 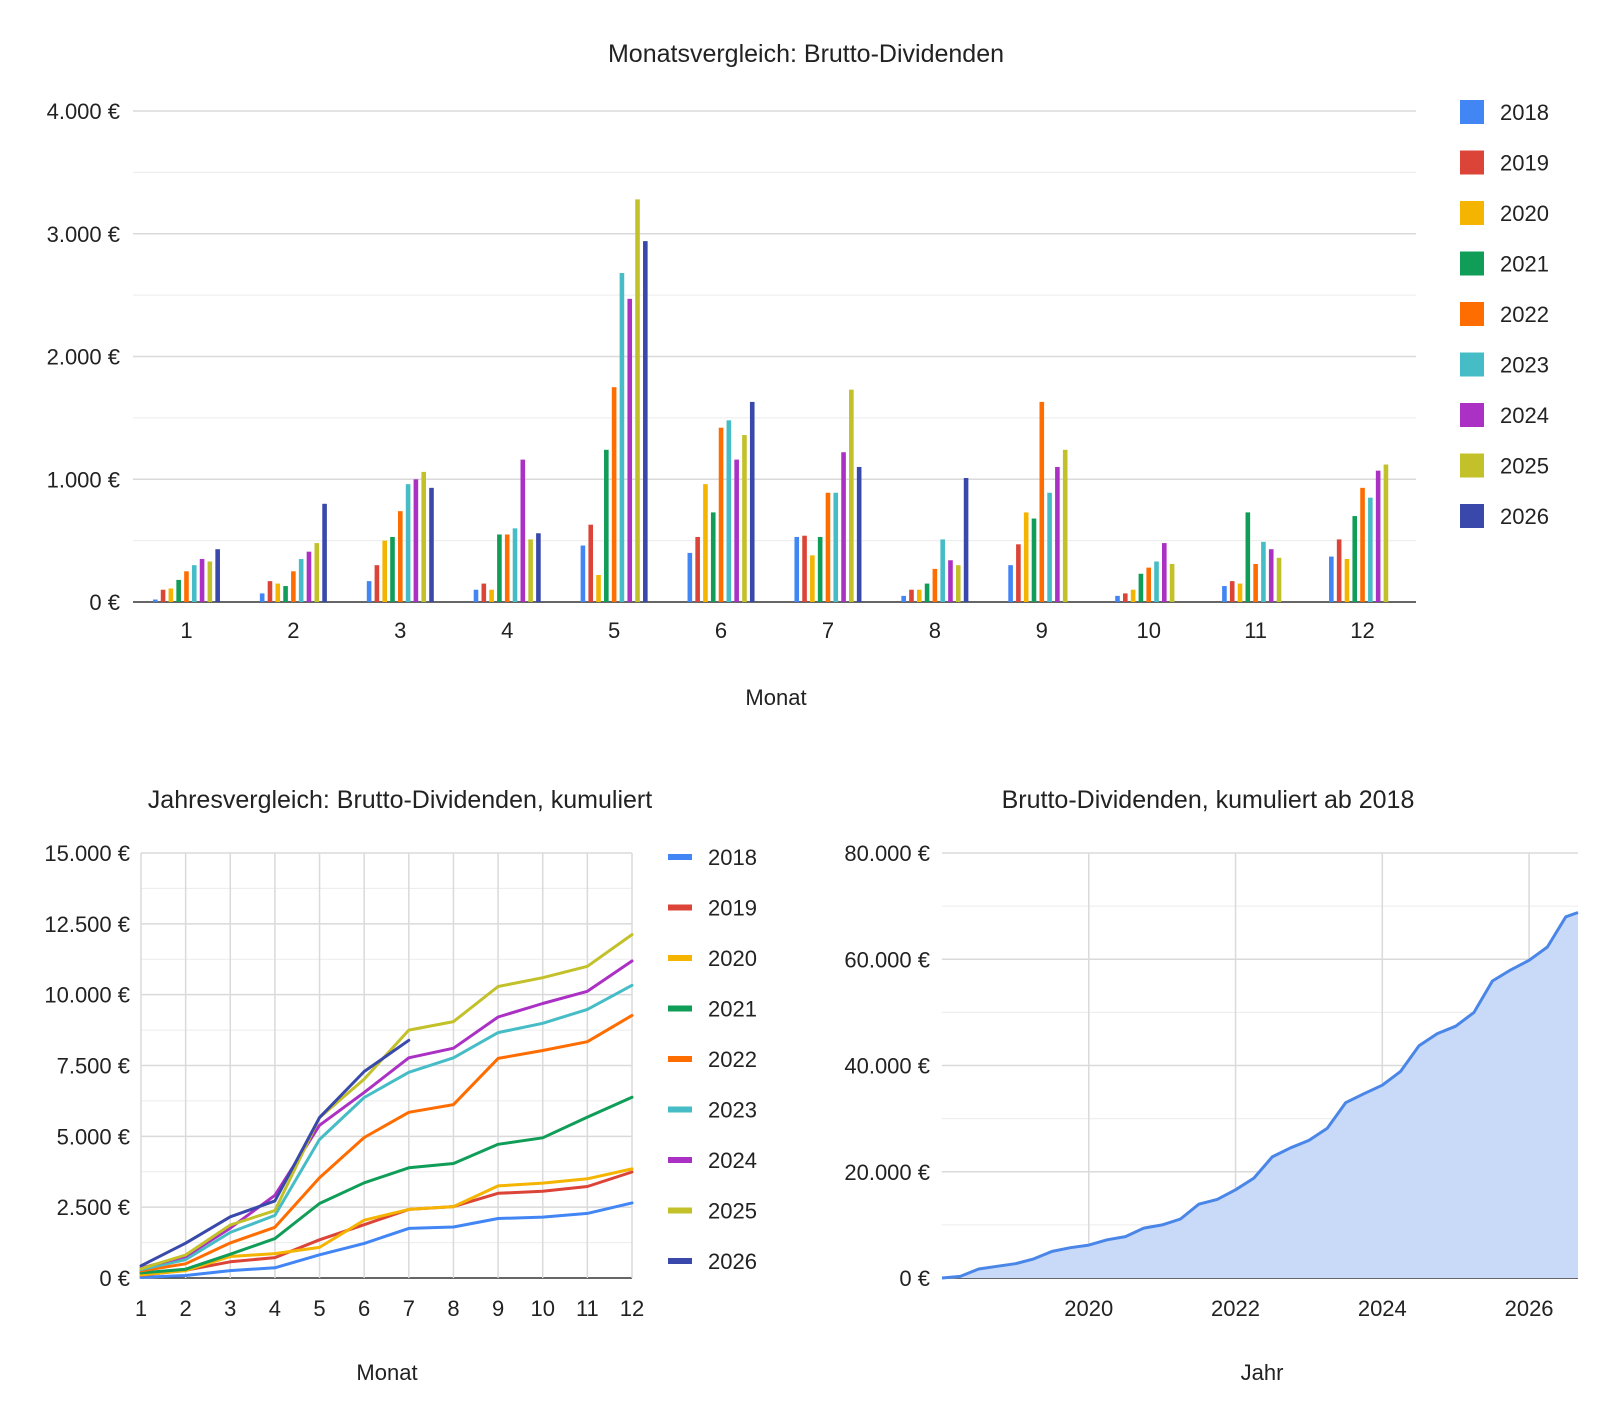 What do you see at coordinates (1208, 800) in the screenshot?
I see `area-chart-title: Brutto-Dividenden, kumuliert ab 2018` at bounding box center [1208, 800].